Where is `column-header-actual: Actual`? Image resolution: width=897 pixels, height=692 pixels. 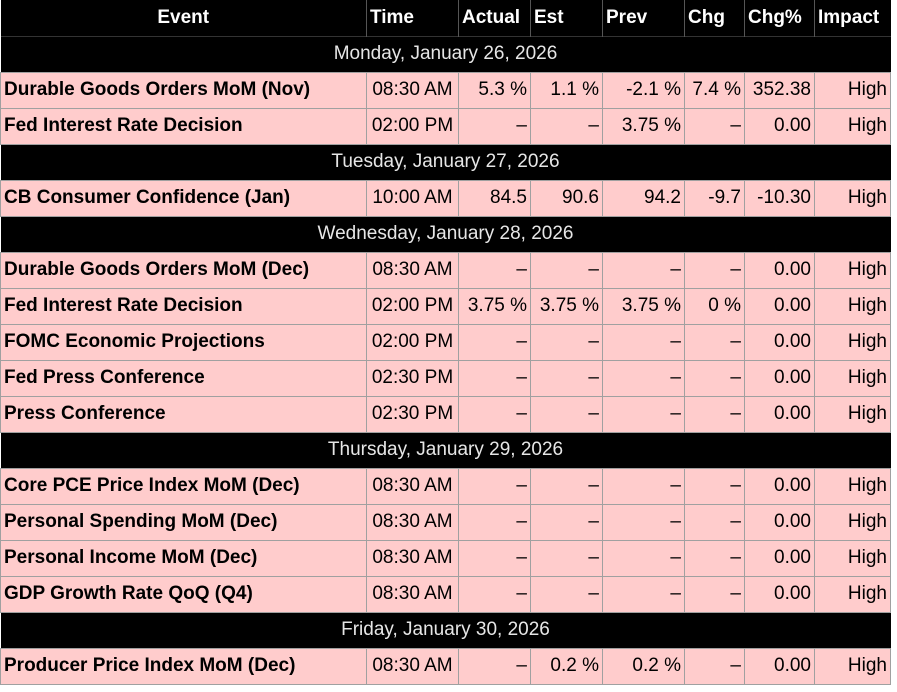
column-header-actual: Actual is located at coordinates (494, 18).